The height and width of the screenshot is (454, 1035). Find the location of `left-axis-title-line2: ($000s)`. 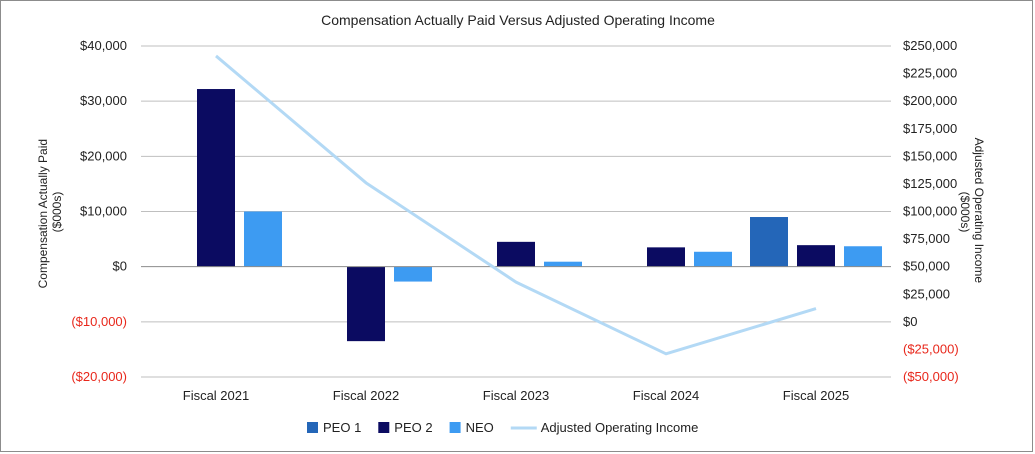

left-axis-title-line2: ($000s) is located at coordinates (57, 212).